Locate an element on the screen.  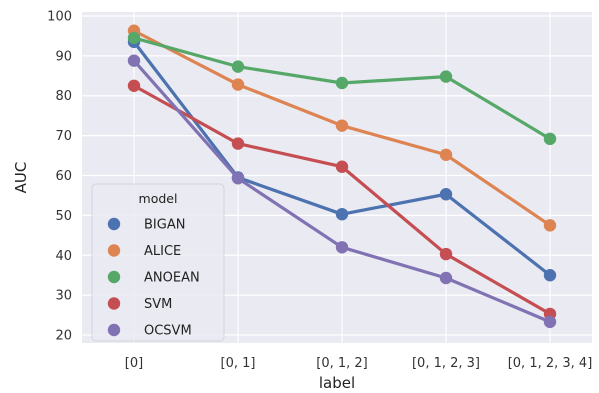
legend-title: model is located at coordinates (158, 198).